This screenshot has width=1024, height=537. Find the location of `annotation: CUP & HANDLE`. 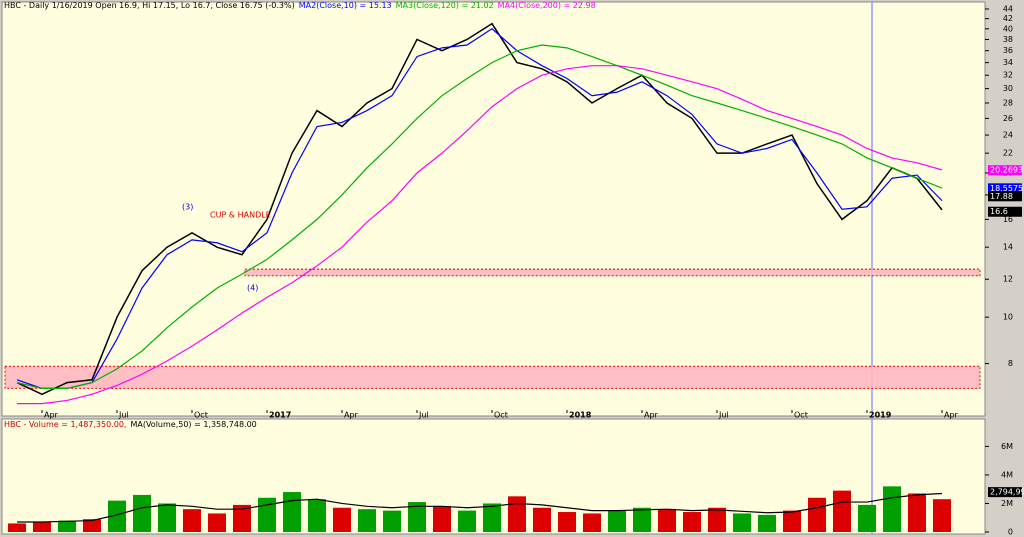

annotation: CUP & HANDLE is located at coordinates (240, 215).